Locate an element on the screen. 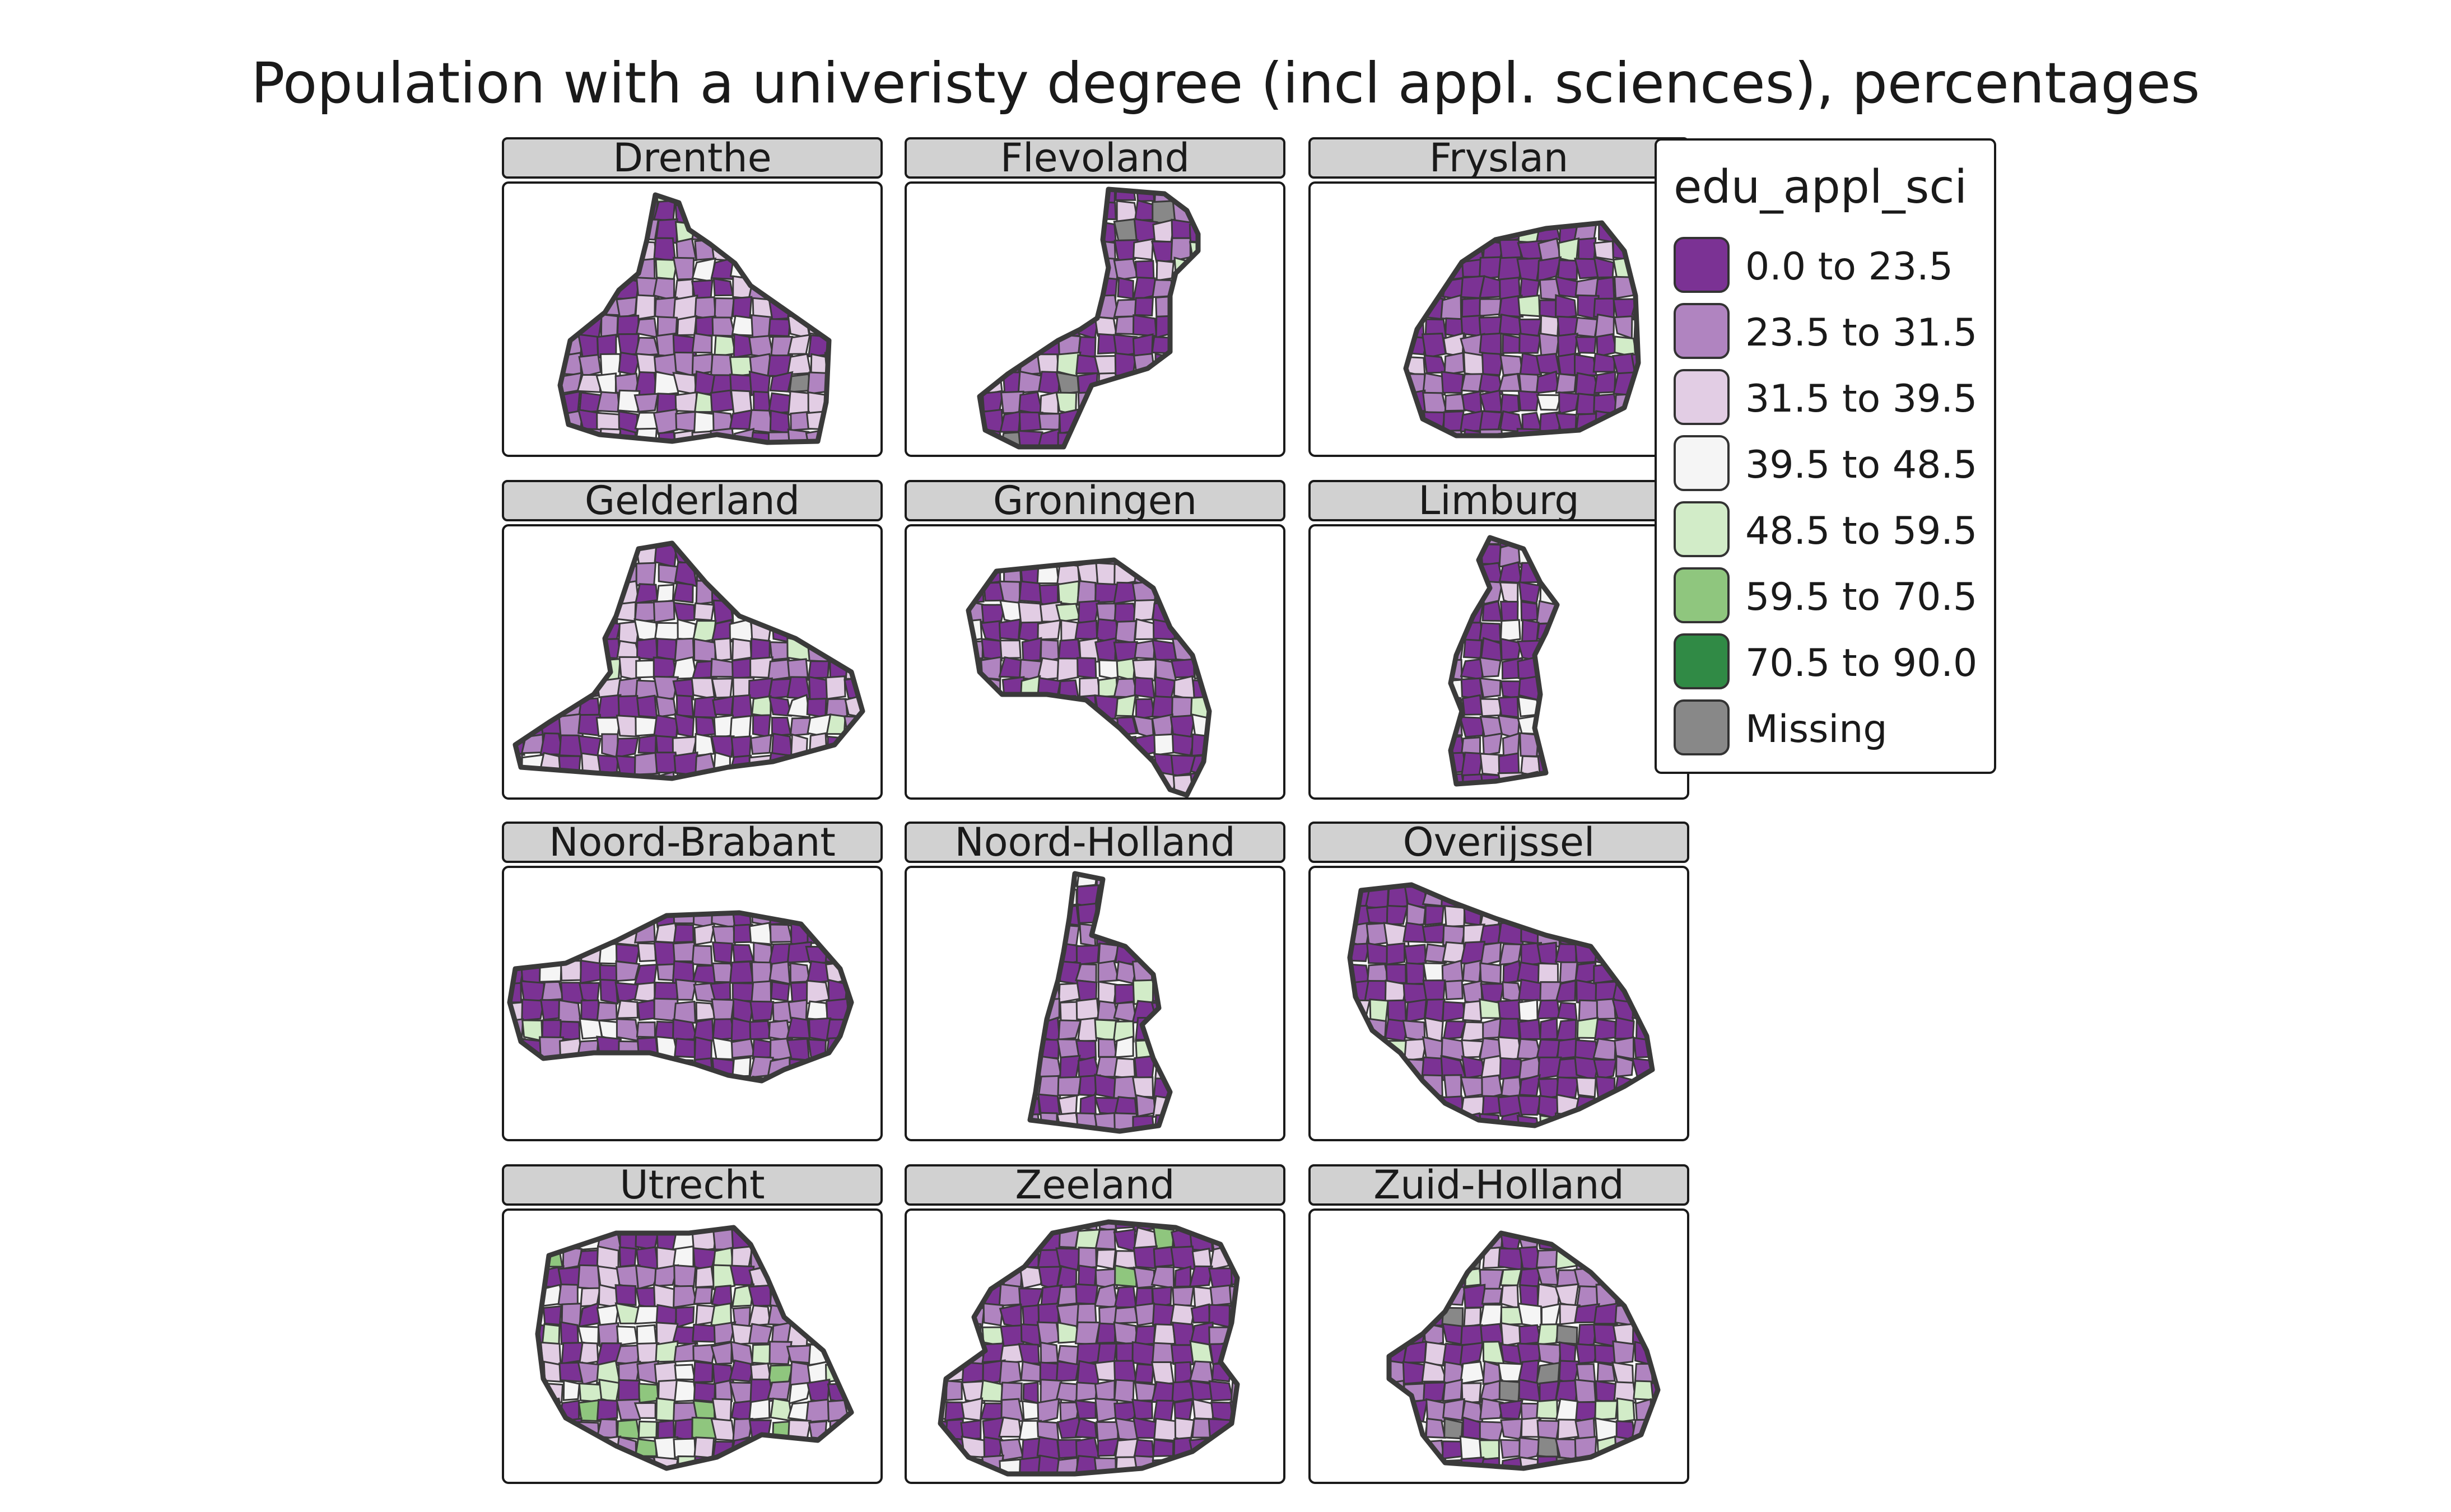 Image resolution: width=2451 pixels, height=1512 pixels. facet-strip-label: Limburg is located at coordinates (1498, 501).